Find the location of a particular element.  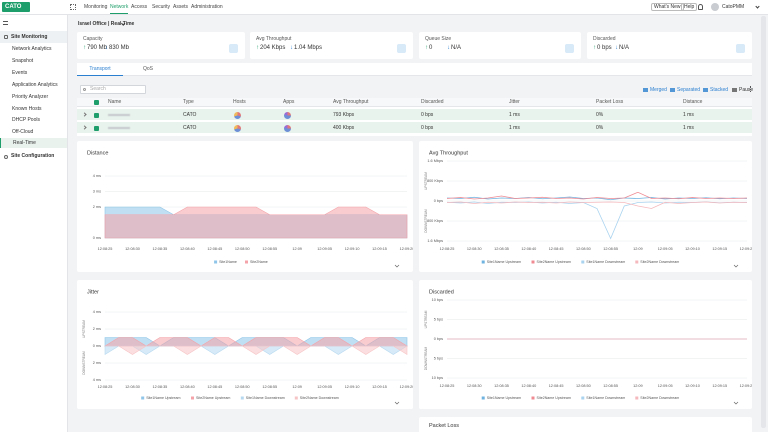

x-tick-label: 12:08:55 is located at coordinates (269, 249).